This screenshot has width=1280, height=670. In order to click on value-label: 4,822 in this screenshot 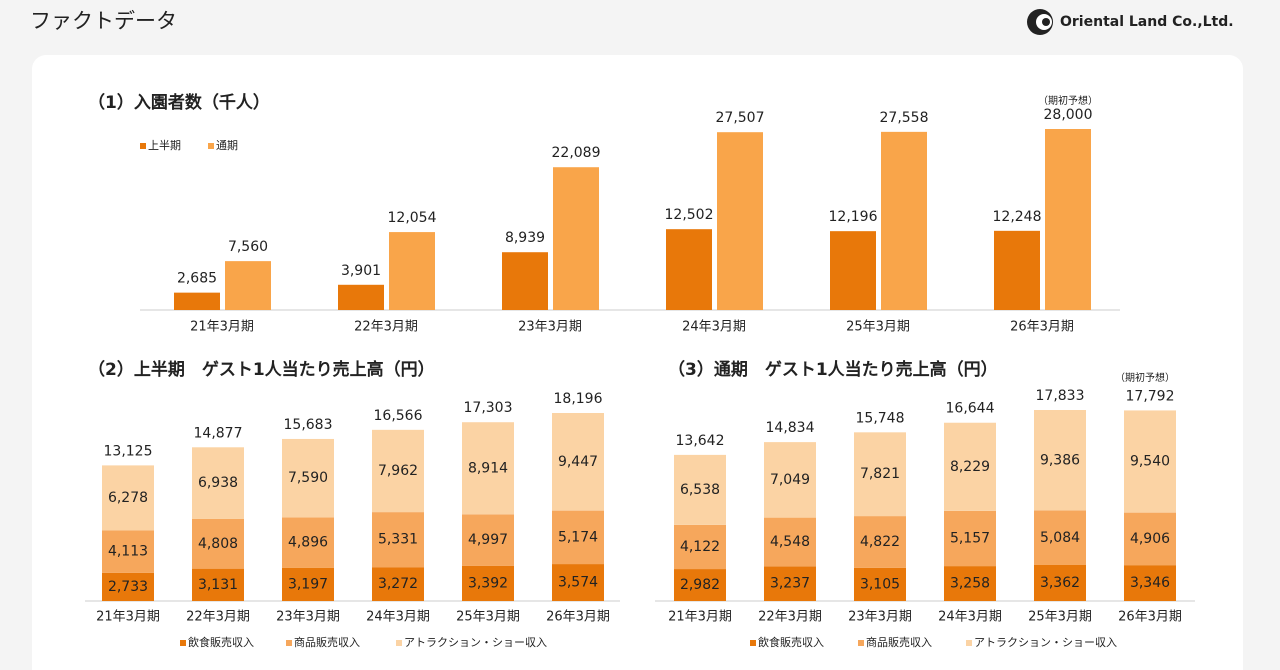, I will do `click(880, 542)`.